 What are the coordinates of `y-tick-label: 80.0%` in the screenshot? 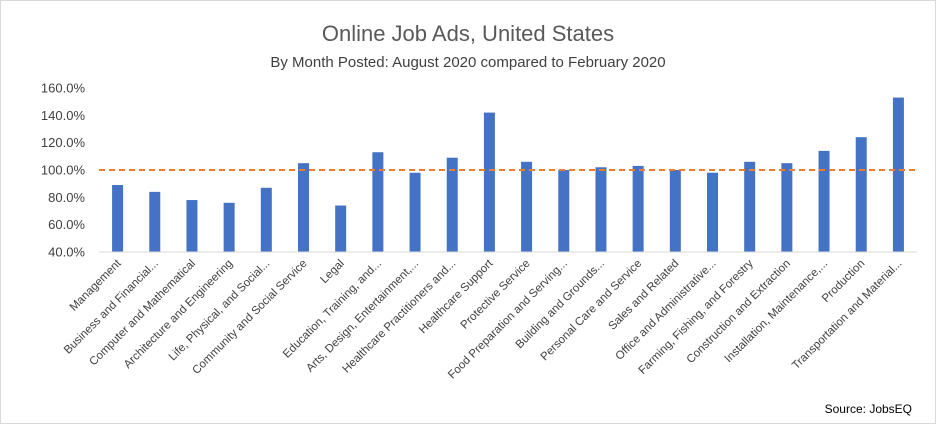 It's located at (66, 197).